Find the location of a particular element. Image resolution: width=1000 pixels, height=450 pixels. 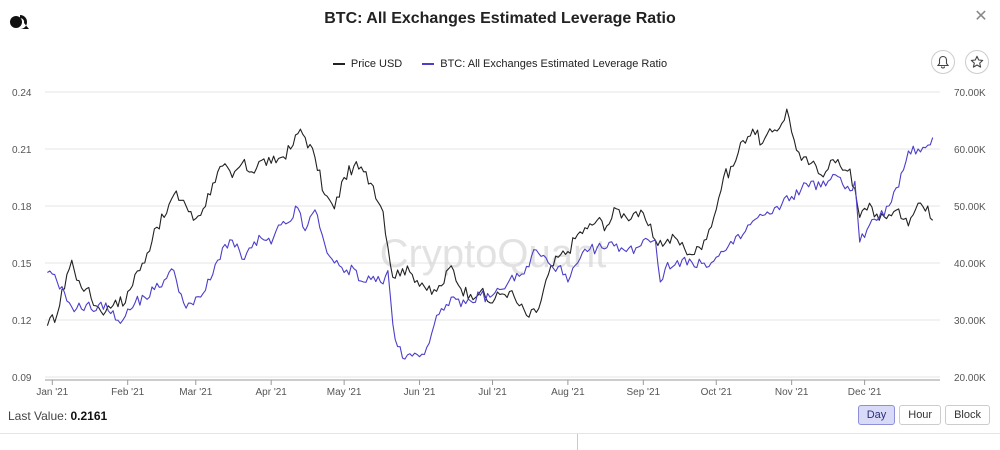

y-left-tick-label: 0.24 is located at coordinates (22, 93).